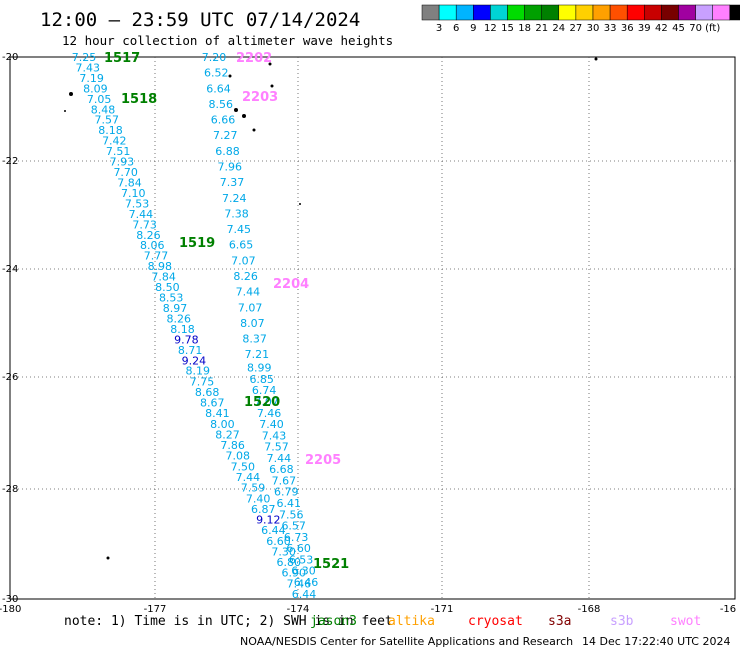 Image resolution: width=740 pixels, height=650 pixels. Describe the element at coordinates (236, 213) in the screenshot. I see `wave-height-value: 7.38` at that location.